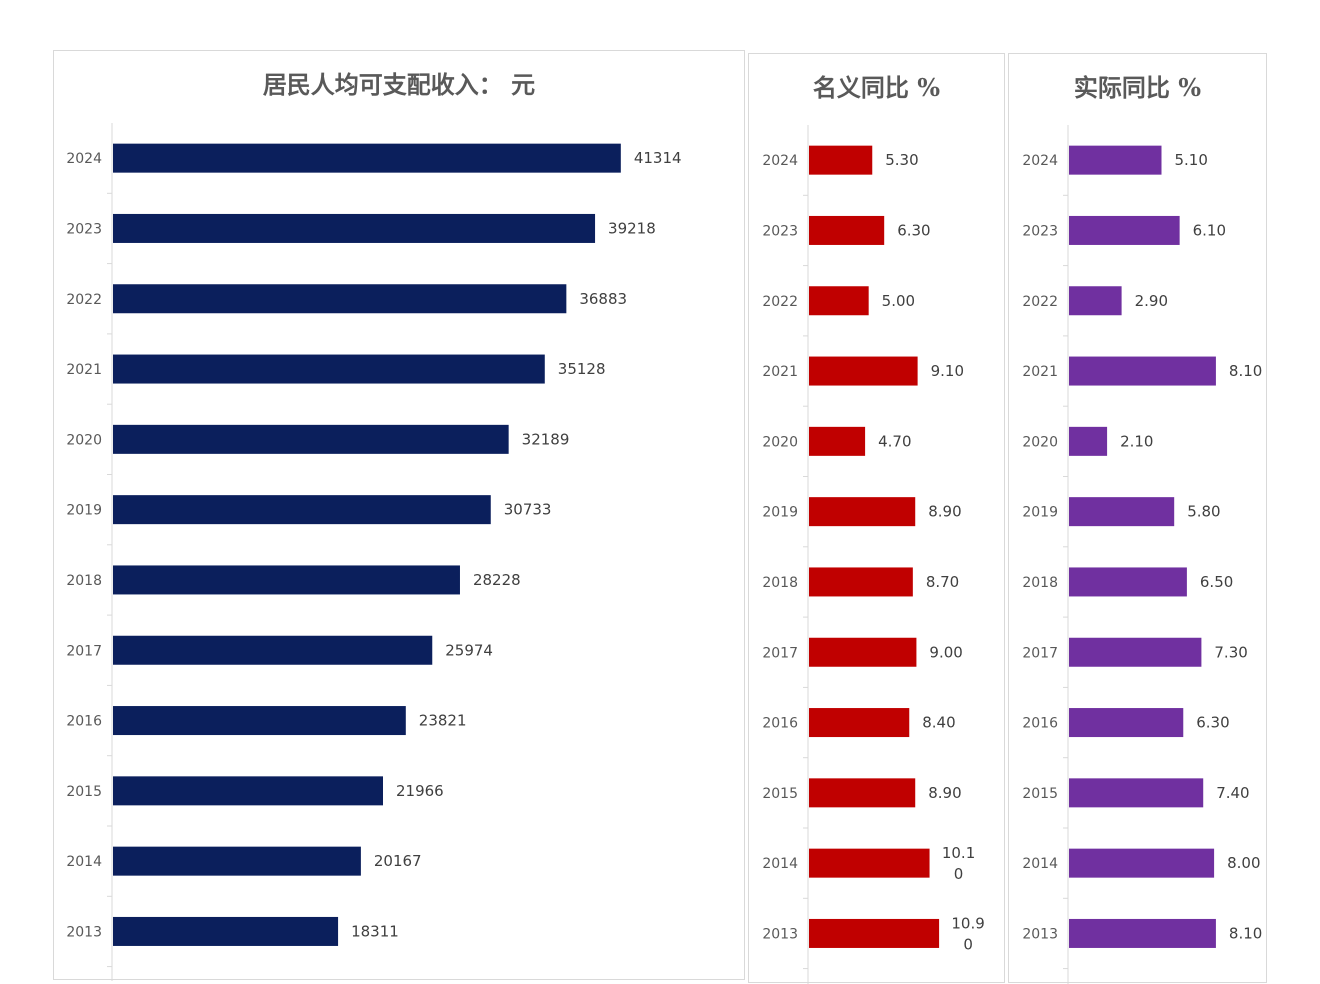 Image resolution: width=1320 pixels, height=984 pixels. Describe the element at coordinates (780, 724) in the screenshot. I see `nominal-year-label: 2016` at that location.